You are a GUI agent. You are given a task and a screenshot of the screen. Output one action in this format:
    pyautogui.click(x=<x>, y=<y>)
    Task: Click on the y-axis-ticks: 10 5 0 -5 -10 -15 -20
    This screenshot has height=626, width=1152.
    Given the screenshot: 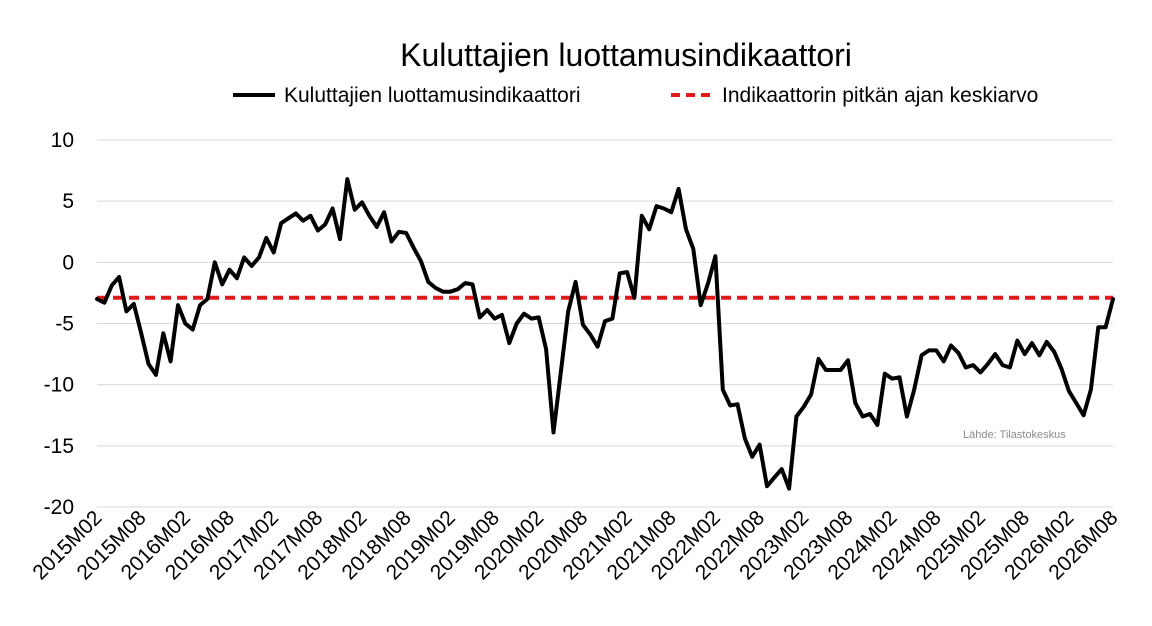 What is the action you would take?
    pyautogui.click(x=59, y=324)
    